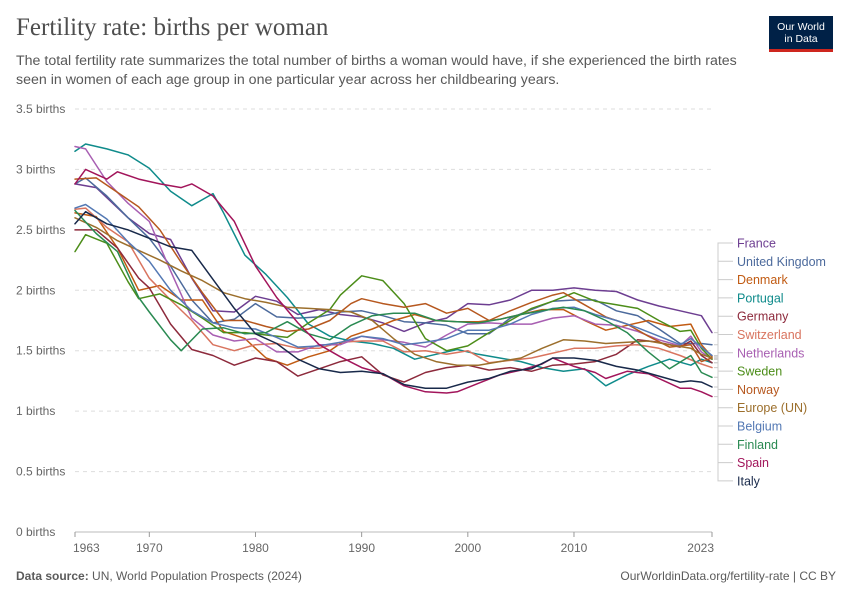  I want to click on legend-label: Finland, so click(757, 445).